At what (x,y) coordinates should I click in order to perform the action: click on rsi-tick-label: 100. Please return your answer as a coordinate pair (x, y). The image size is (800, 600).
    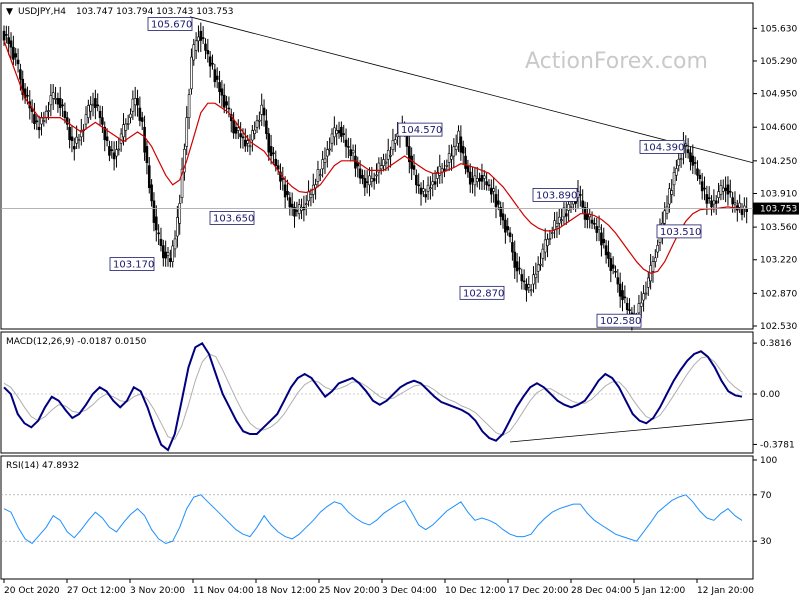
    Looking at the image, I should click on (768, 461).